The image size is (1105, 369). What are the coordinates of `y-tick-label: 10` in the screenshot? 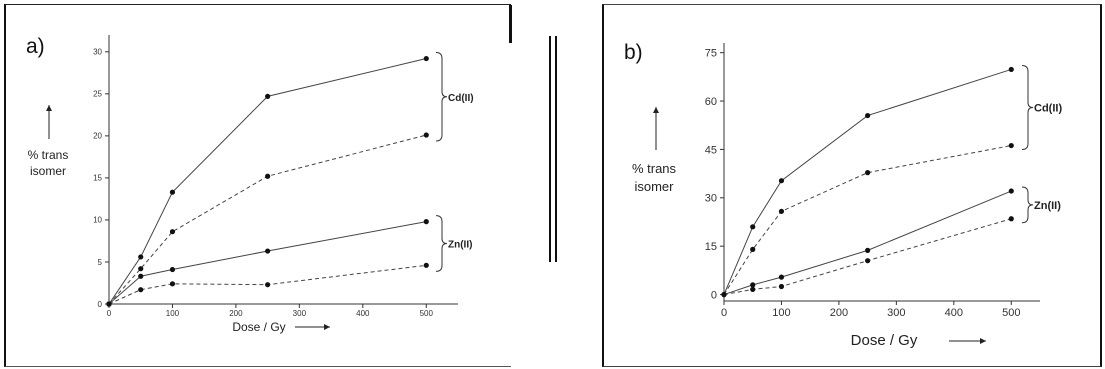 It's located at (97, 220).